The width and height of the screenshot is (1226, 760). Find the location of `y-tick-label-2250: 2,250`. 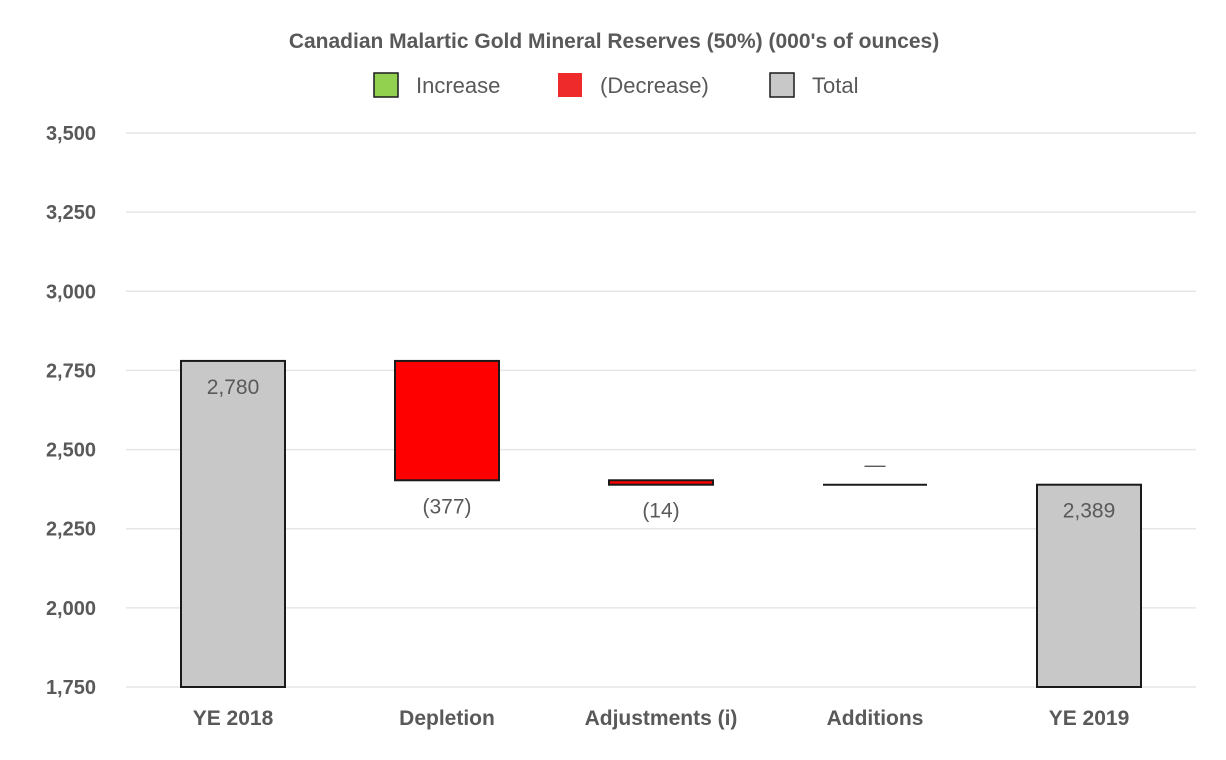

y-tick-label-2250: 2,250 is located at coordinates (71, 530).